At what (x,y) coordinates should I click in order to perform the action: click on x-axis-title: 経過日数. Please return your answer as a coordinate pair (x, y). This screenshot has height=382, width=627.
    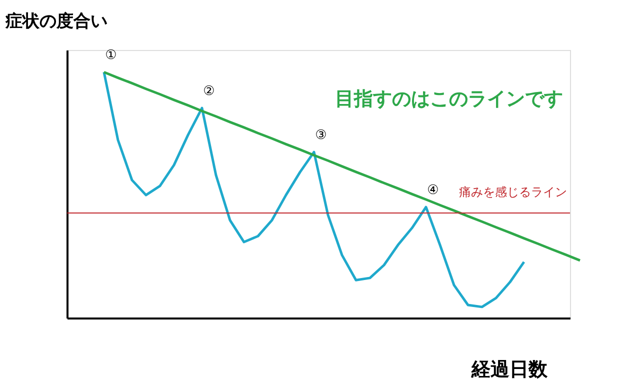
    Looking at the image, I should click on (509, 369).